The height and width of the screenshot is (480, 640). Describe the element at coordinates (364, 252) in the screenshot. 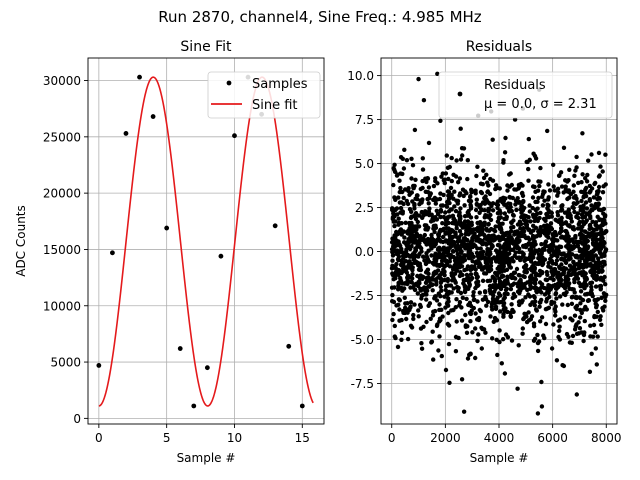

I see `y-tick-label: 0.0` at that location.